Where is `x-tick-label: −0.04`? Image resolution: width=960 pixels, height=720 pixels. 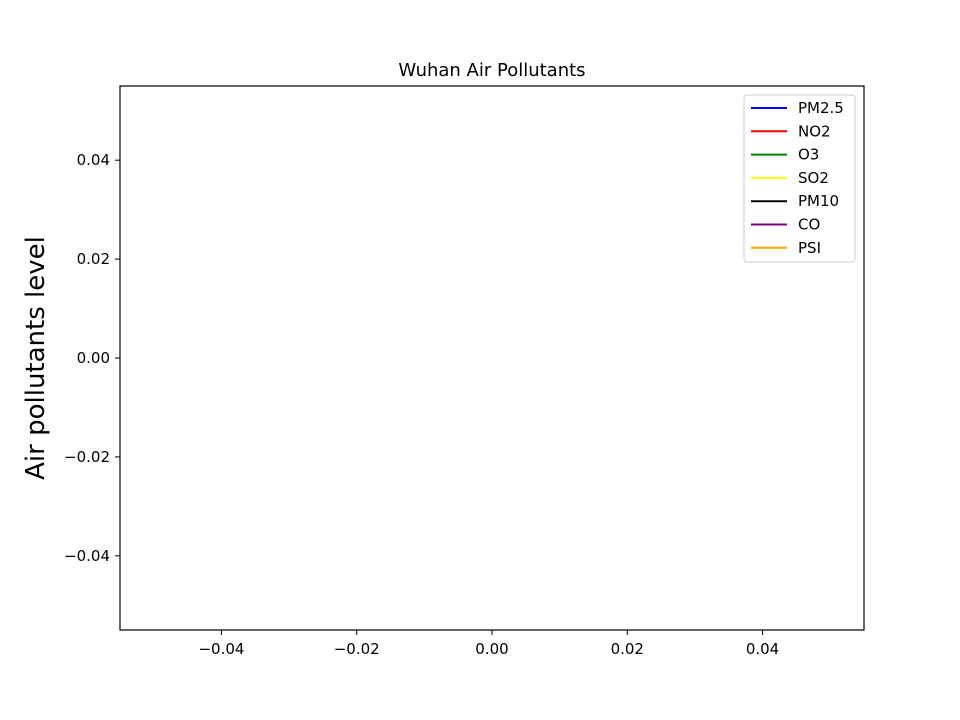 x-tick-label: −0.04 is located at coordinates (221, 649).